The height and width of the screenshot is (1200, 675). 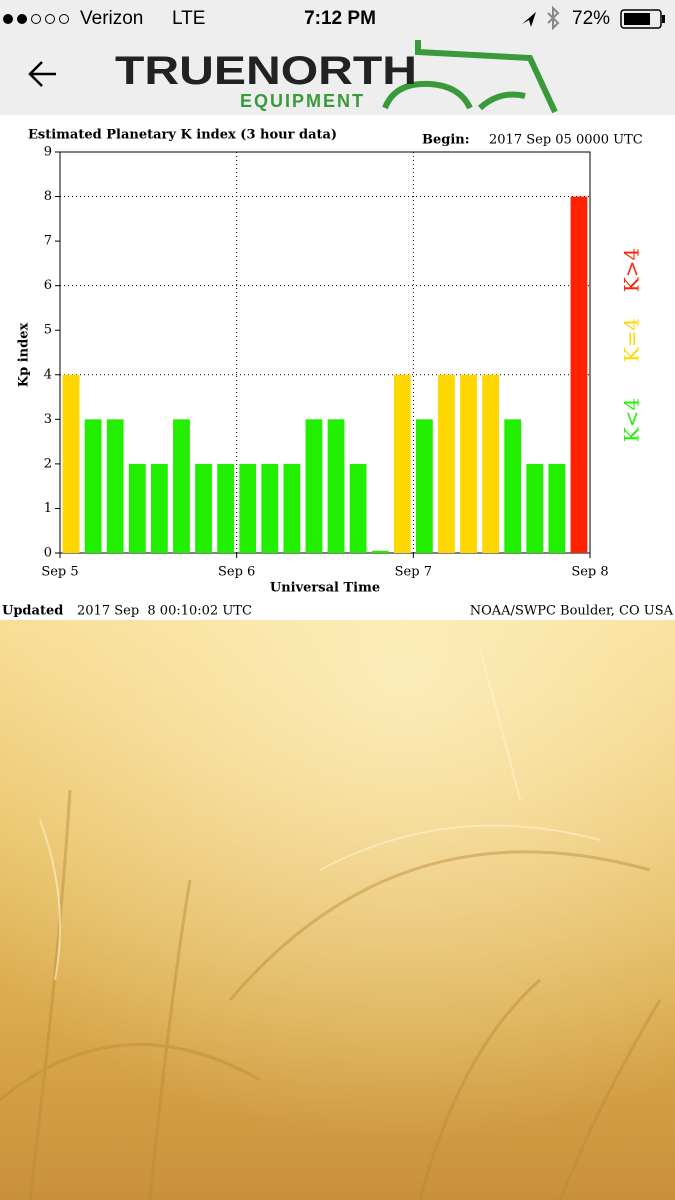 What do you see at coordinates (413, 572) in the screenshot?
I see `x-tick-label: Sep 7` at bounding box center [413, 572].